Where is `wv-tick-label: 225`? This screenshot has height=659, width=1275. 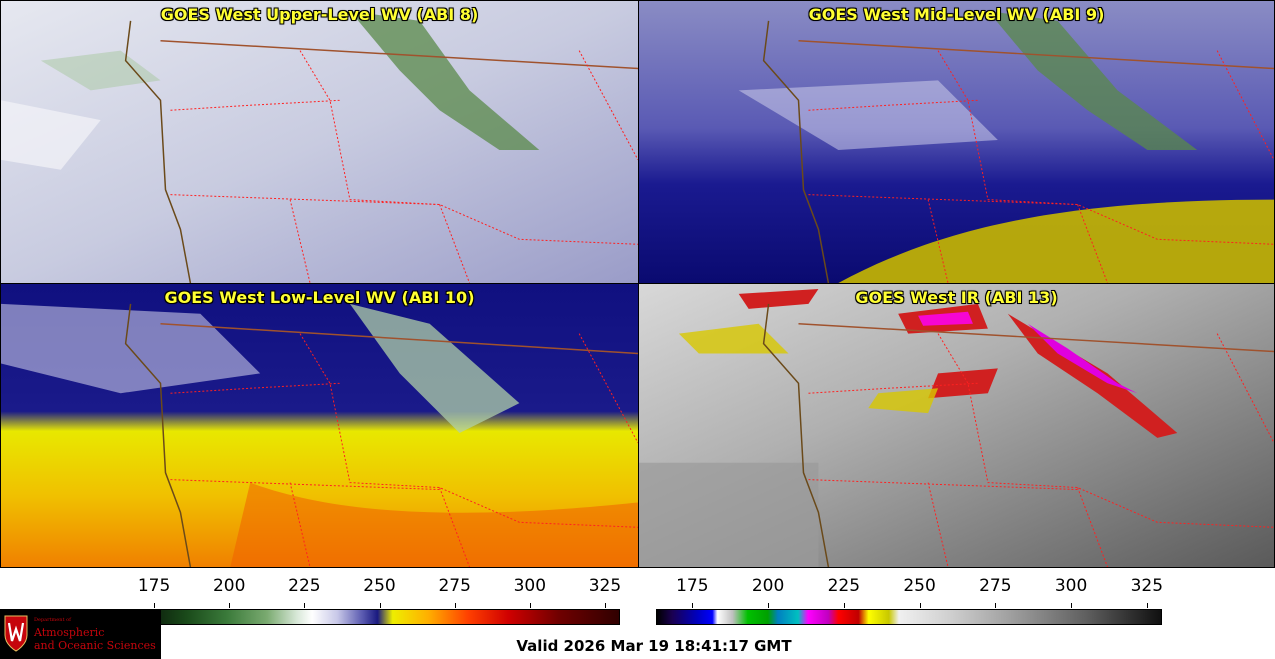 wv-tick-label: 225 is located at coordinates (304, 586).